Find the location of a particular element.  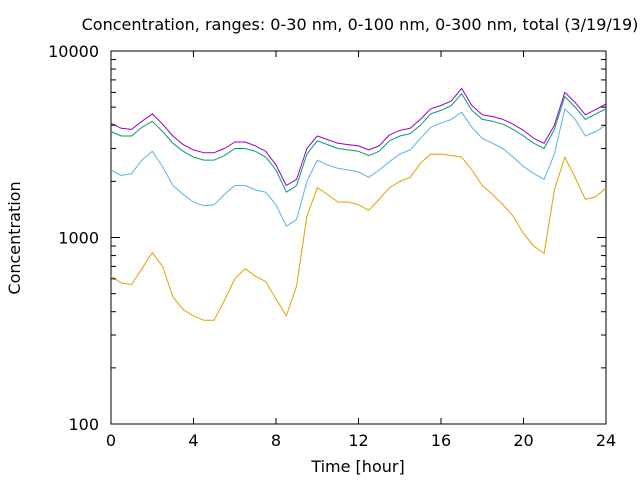

x-tick-label: 8 is located at coordinates (276, 440).